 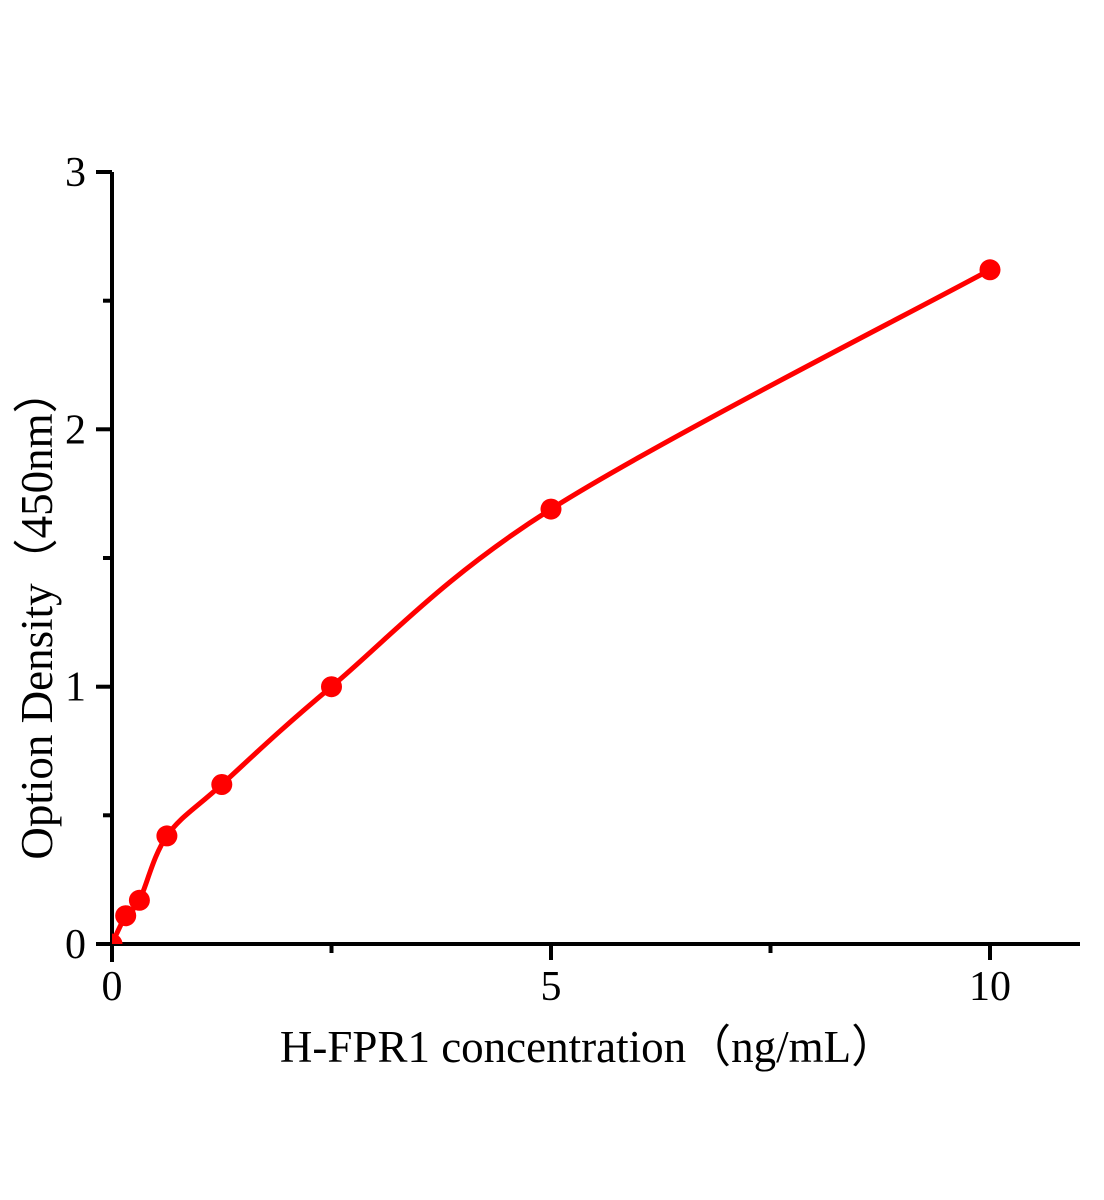 I want to click on y-tick-label: 3, so click(x=75, y=173).